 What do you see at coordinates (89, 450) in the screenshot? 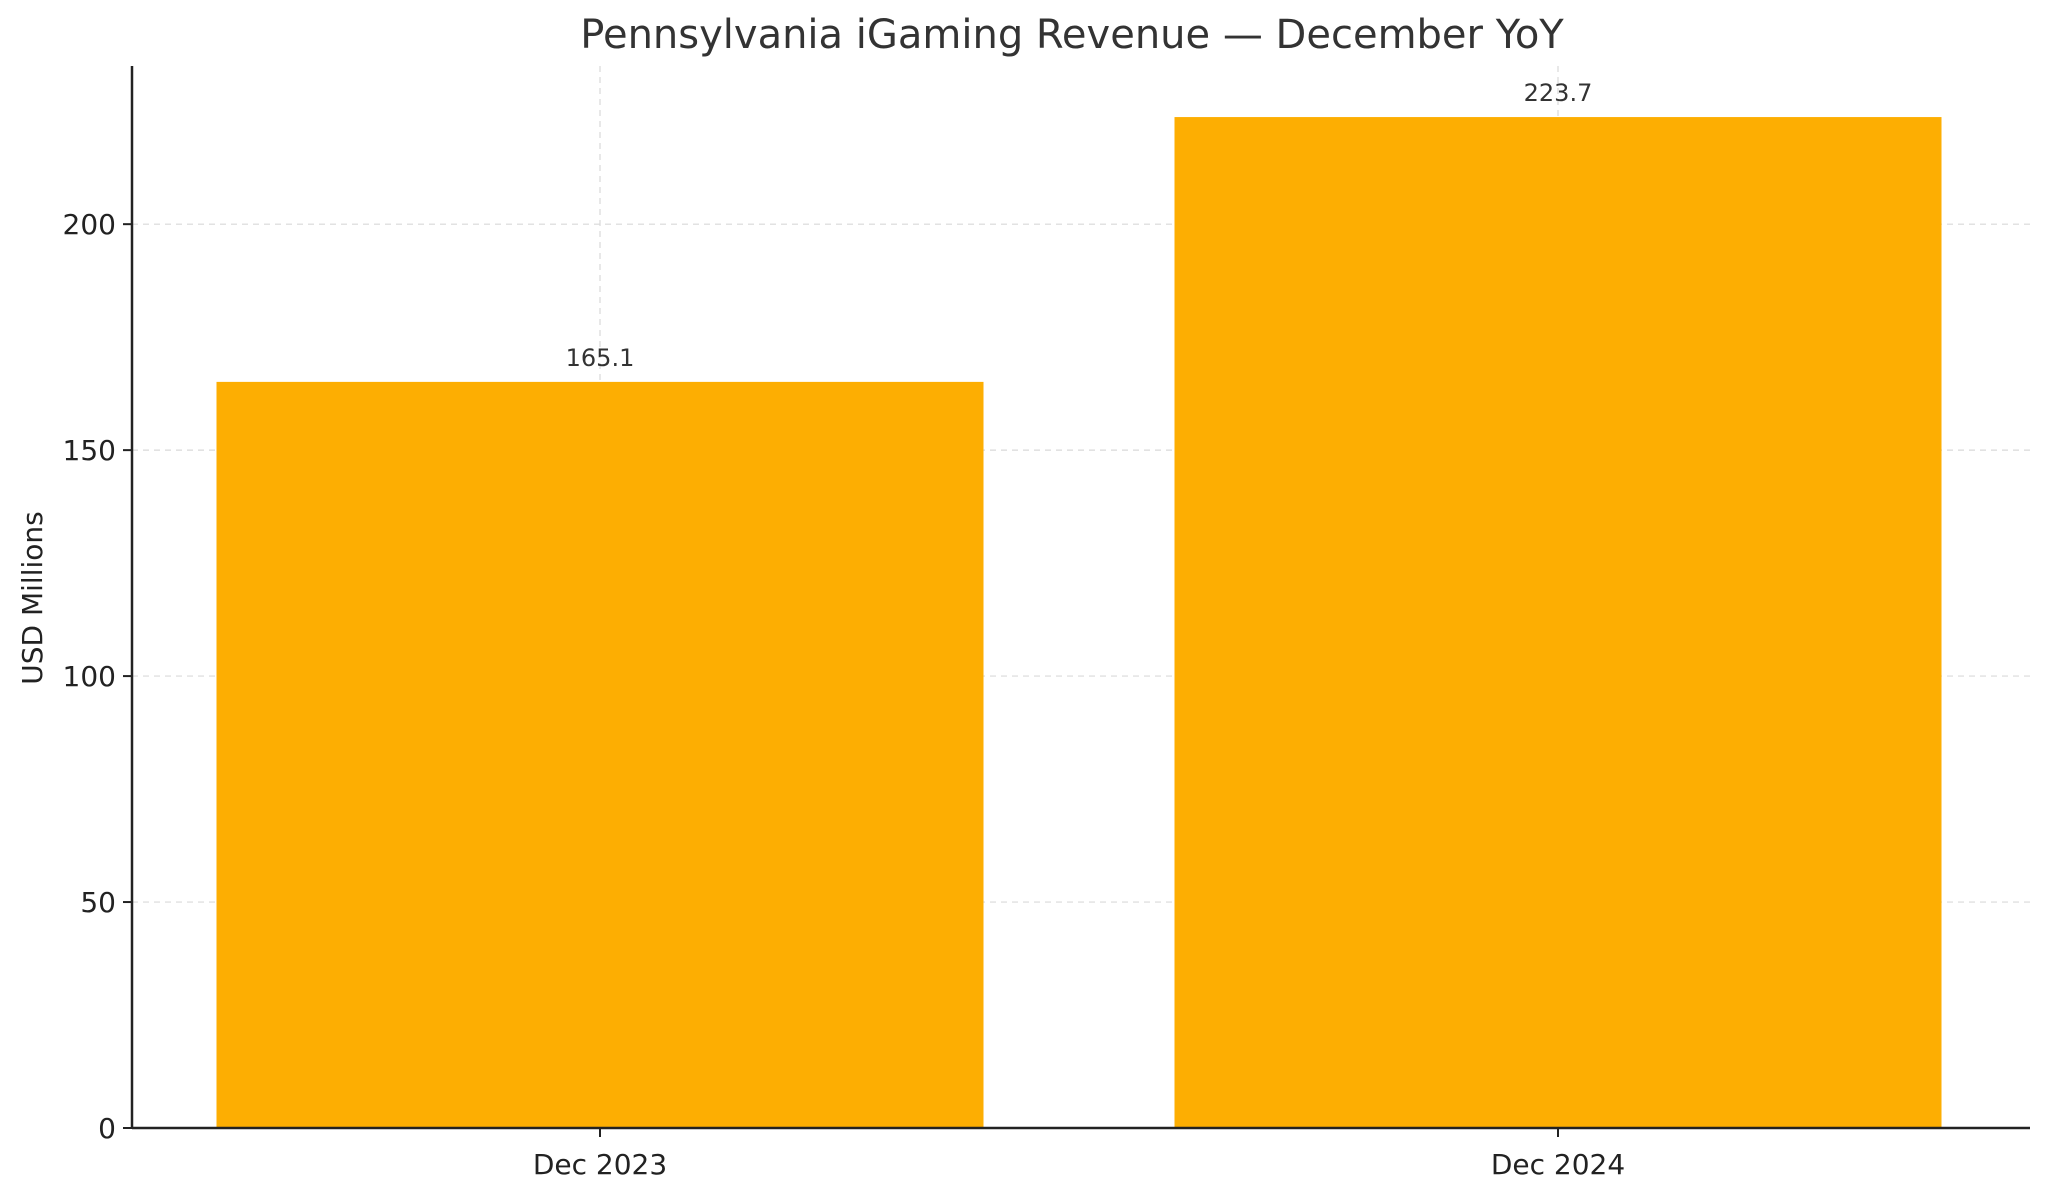
I see `y-tick-label: 150` at bounding box center [89, 450].